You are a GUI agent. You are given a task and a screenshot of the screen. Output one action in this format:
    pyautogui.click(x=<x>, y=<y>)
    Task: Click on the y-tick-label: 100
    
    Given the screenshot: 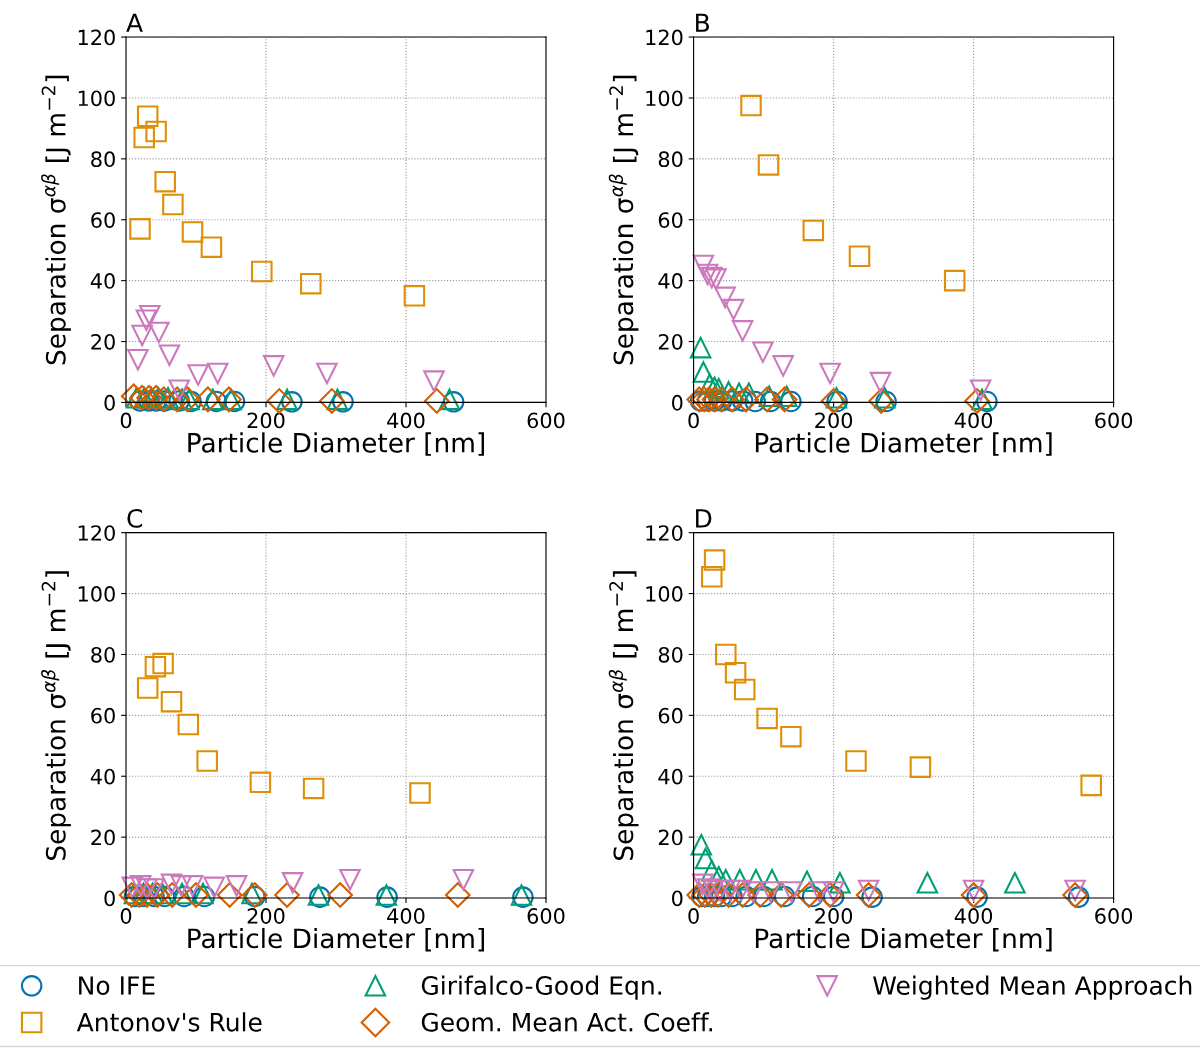 What is the action you would take?
    pyautogui.click(x=96, y=594)
    